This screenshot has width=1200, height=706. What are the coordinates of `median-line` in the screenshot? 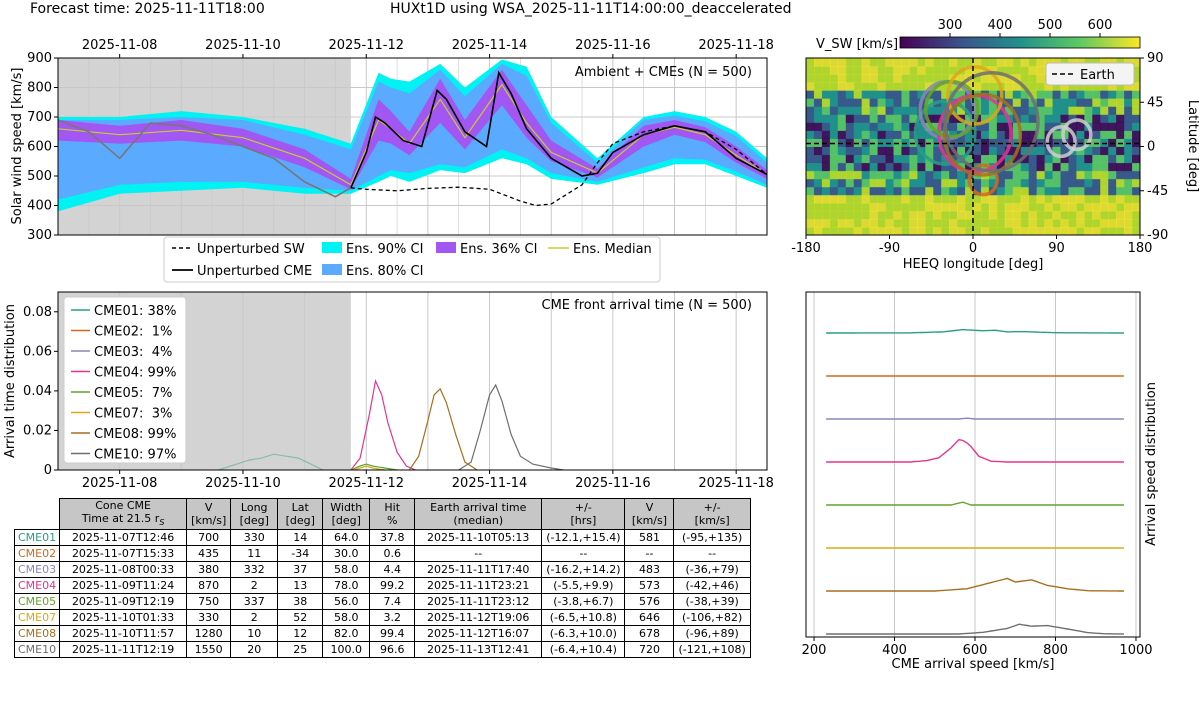 It's located at (412, 134).